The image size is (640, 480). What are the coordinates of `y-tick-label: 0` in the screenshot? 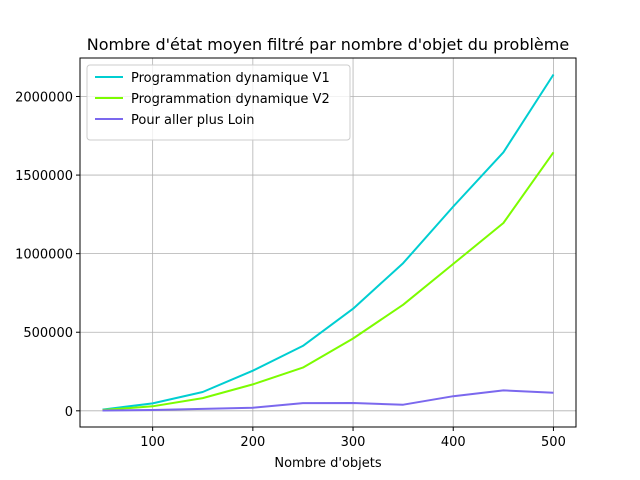 It's located at (69, 412).